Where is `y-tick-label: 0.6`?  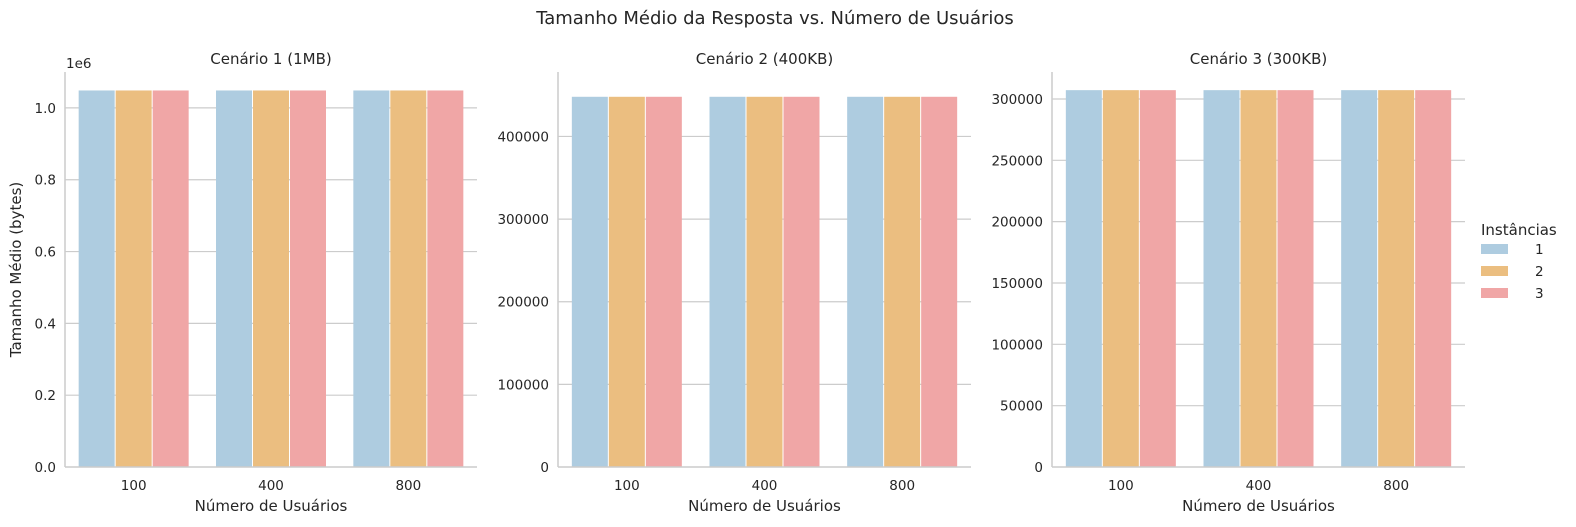 y-tick-label: 0.6 is located at coordinates (45, 253).